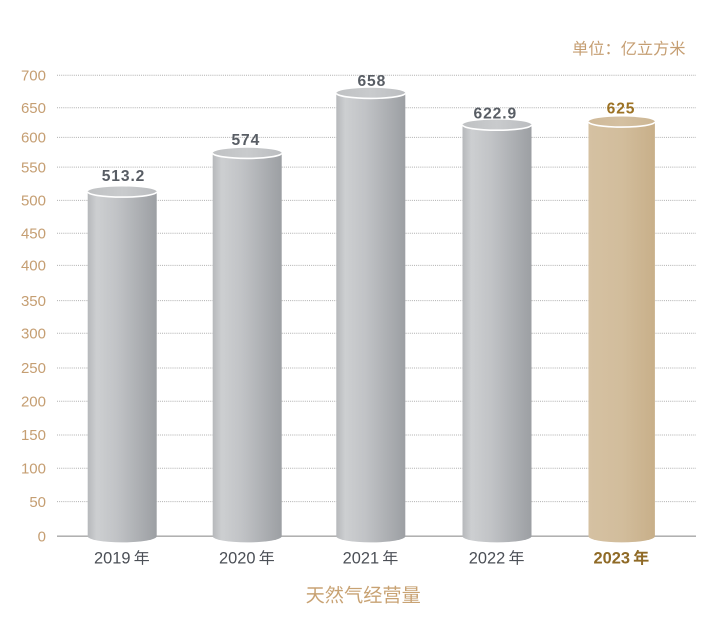 This screenshot has height=632, width=716. I want to click on svg-text: 250, so click(33, 368).